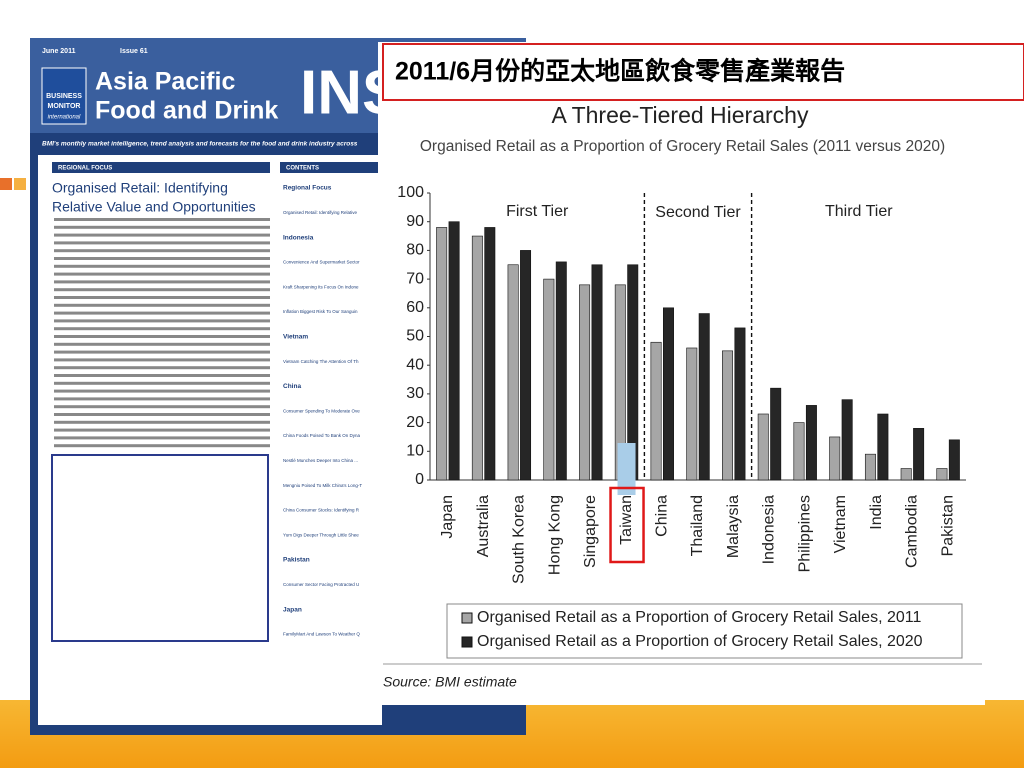 The height and width of the screenshot is (773, 1024). Describe the element at coordinates (64, 106) in the screenshot. I see `brand: MONITOR` at that location.